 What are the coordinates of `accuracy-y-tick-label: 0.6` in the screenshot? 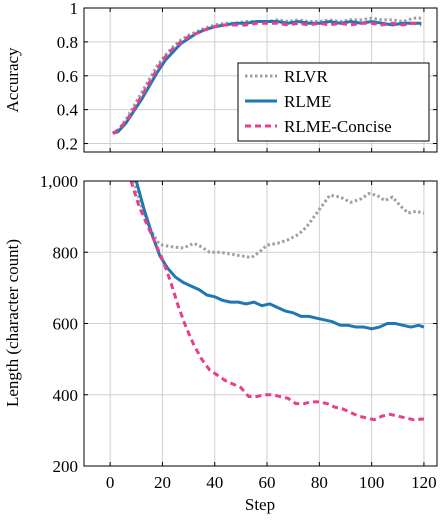 It's located at (67, 76).